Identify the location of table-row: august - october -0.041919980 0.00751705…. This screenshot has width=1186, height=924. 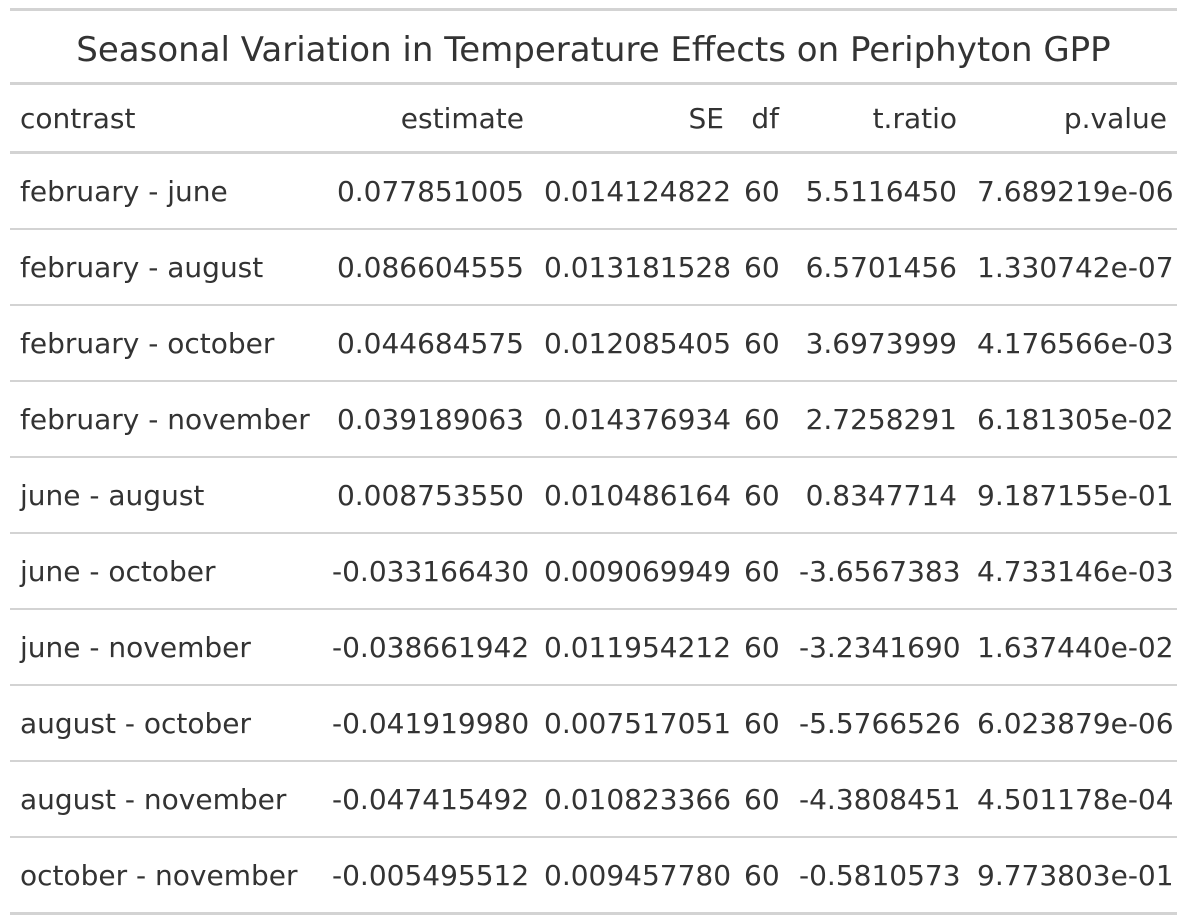
(593, 723).